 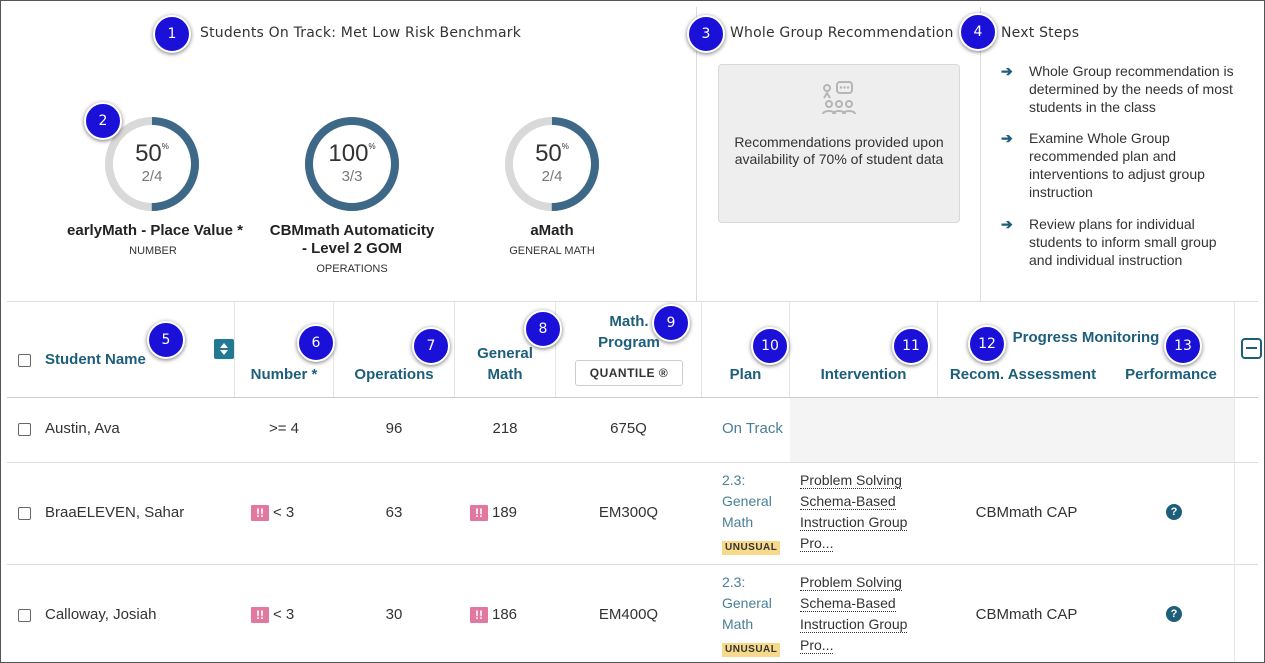 I want to click on group-presentation-icon, so click(x=839, y=98).